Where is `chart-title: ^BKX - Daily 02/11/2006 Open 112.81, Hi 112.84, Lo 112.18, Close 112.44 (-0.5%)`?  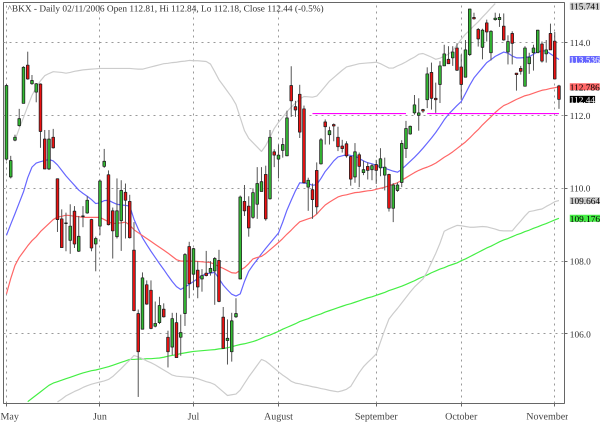 chart-title: ^BKX - Daily 02/11/2006 Open 112.81, Hi 112.84, Lo 112.18, Close 112.44 (-0.5%) is located at coordinates (166, 9).